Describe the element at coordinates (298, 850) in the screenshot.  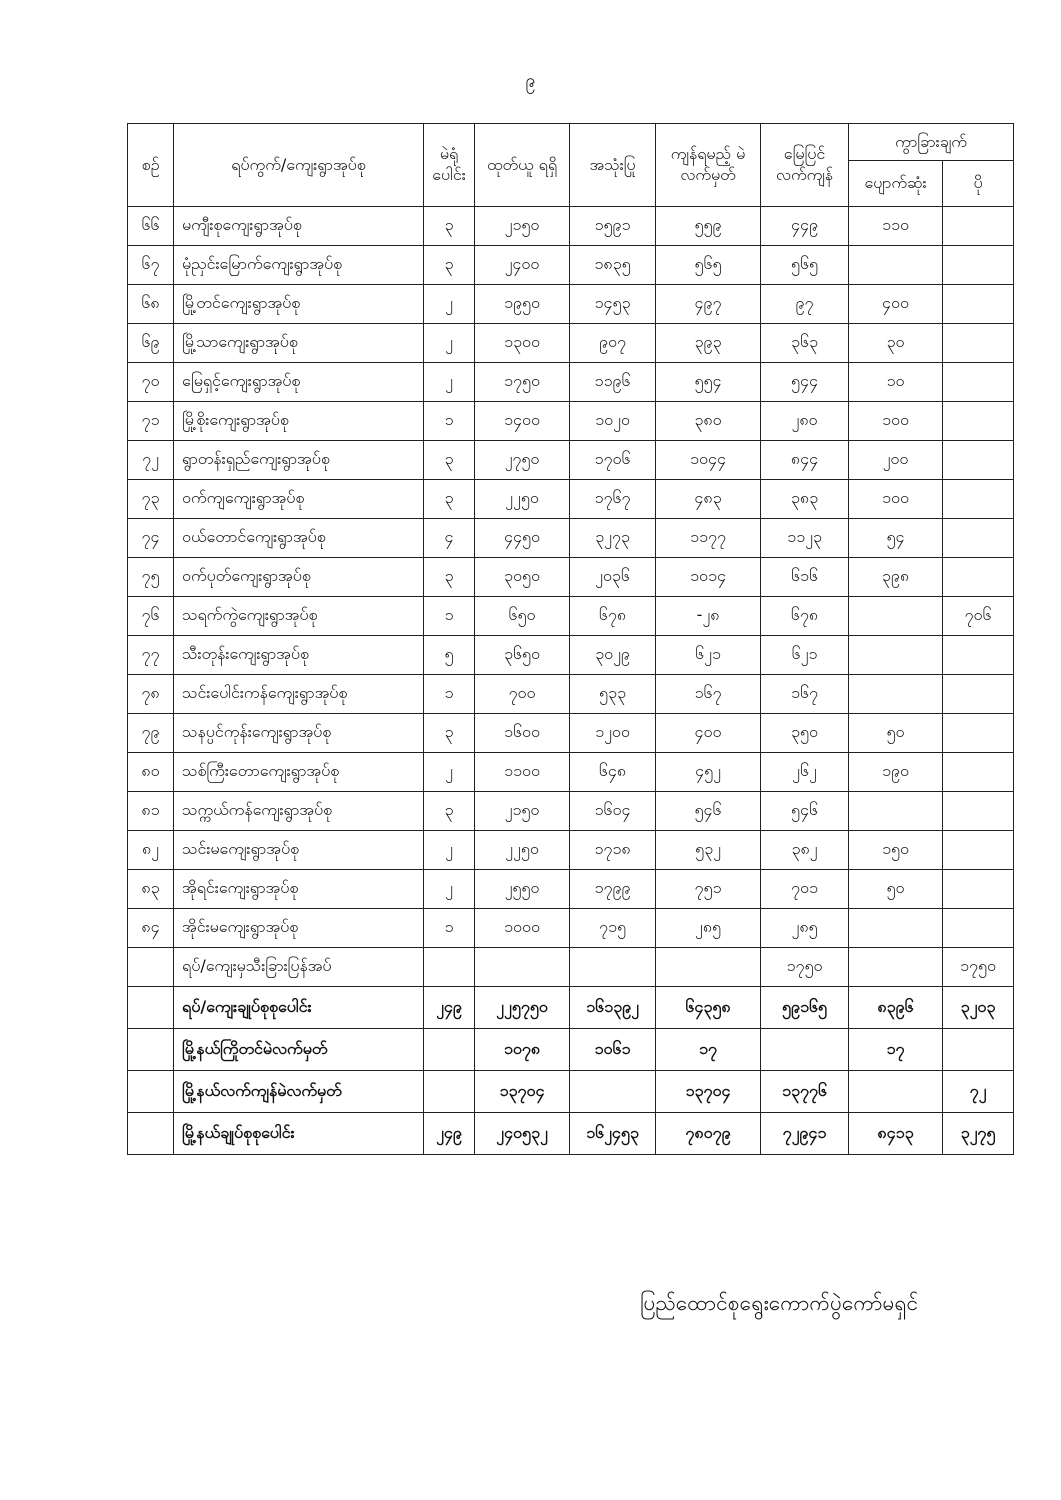
I see `cell-ward: သင်းမကျေးရွာအုပ်စု` at that location.